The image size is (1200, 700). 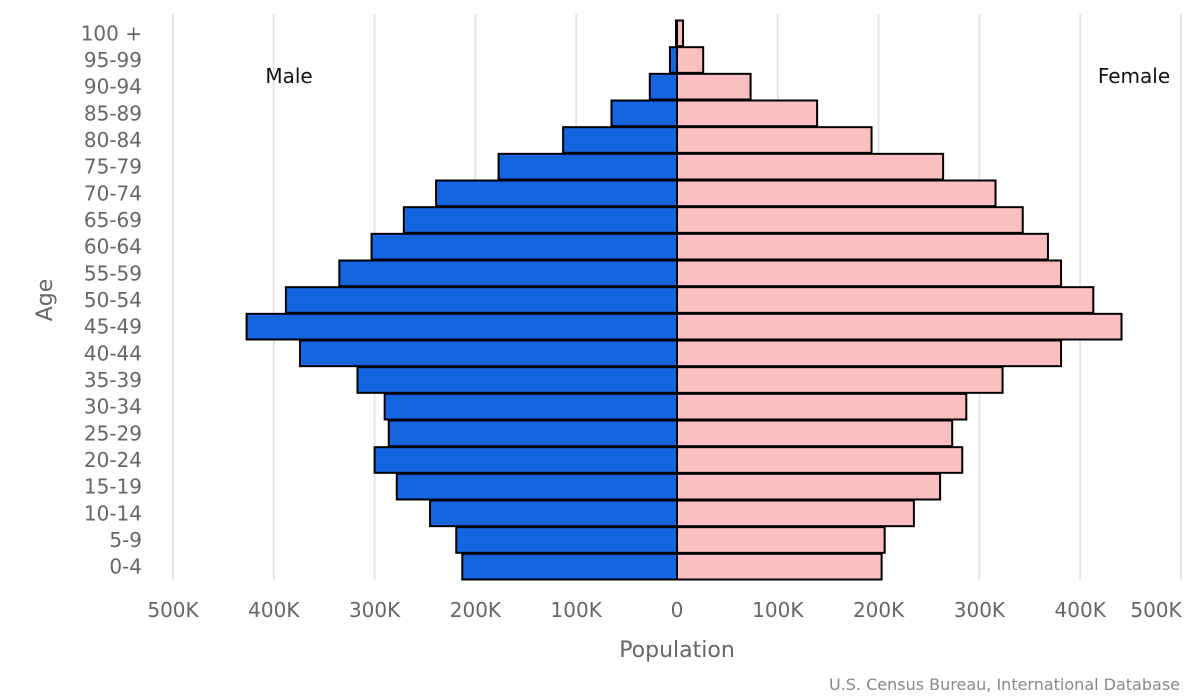 I want to click on y-tick-label: 65-69, so click(x=113, y=220).